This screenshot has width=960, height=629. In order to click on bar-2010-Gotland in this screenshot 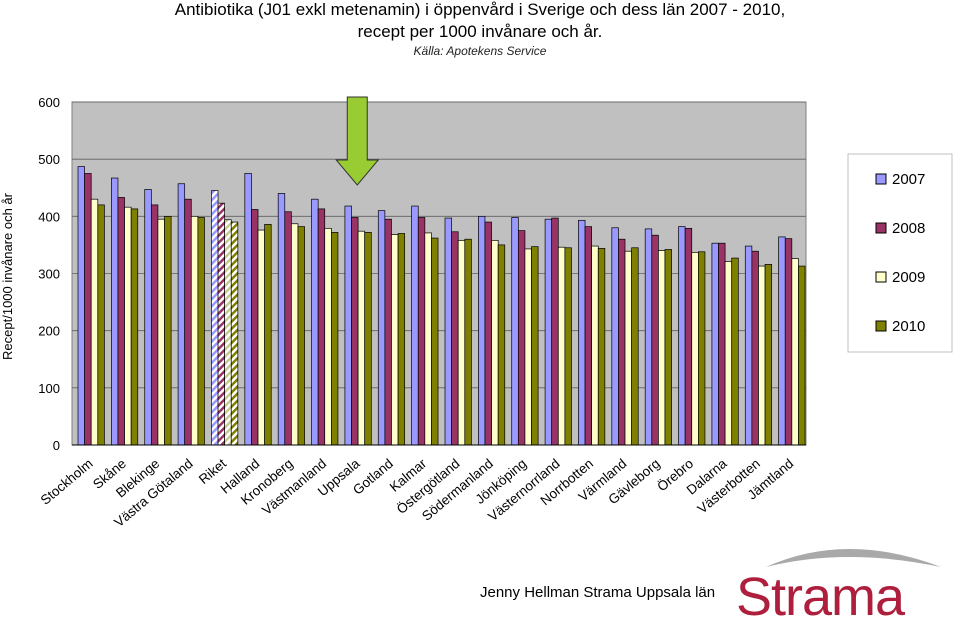, I will do `click(401, 339)`.